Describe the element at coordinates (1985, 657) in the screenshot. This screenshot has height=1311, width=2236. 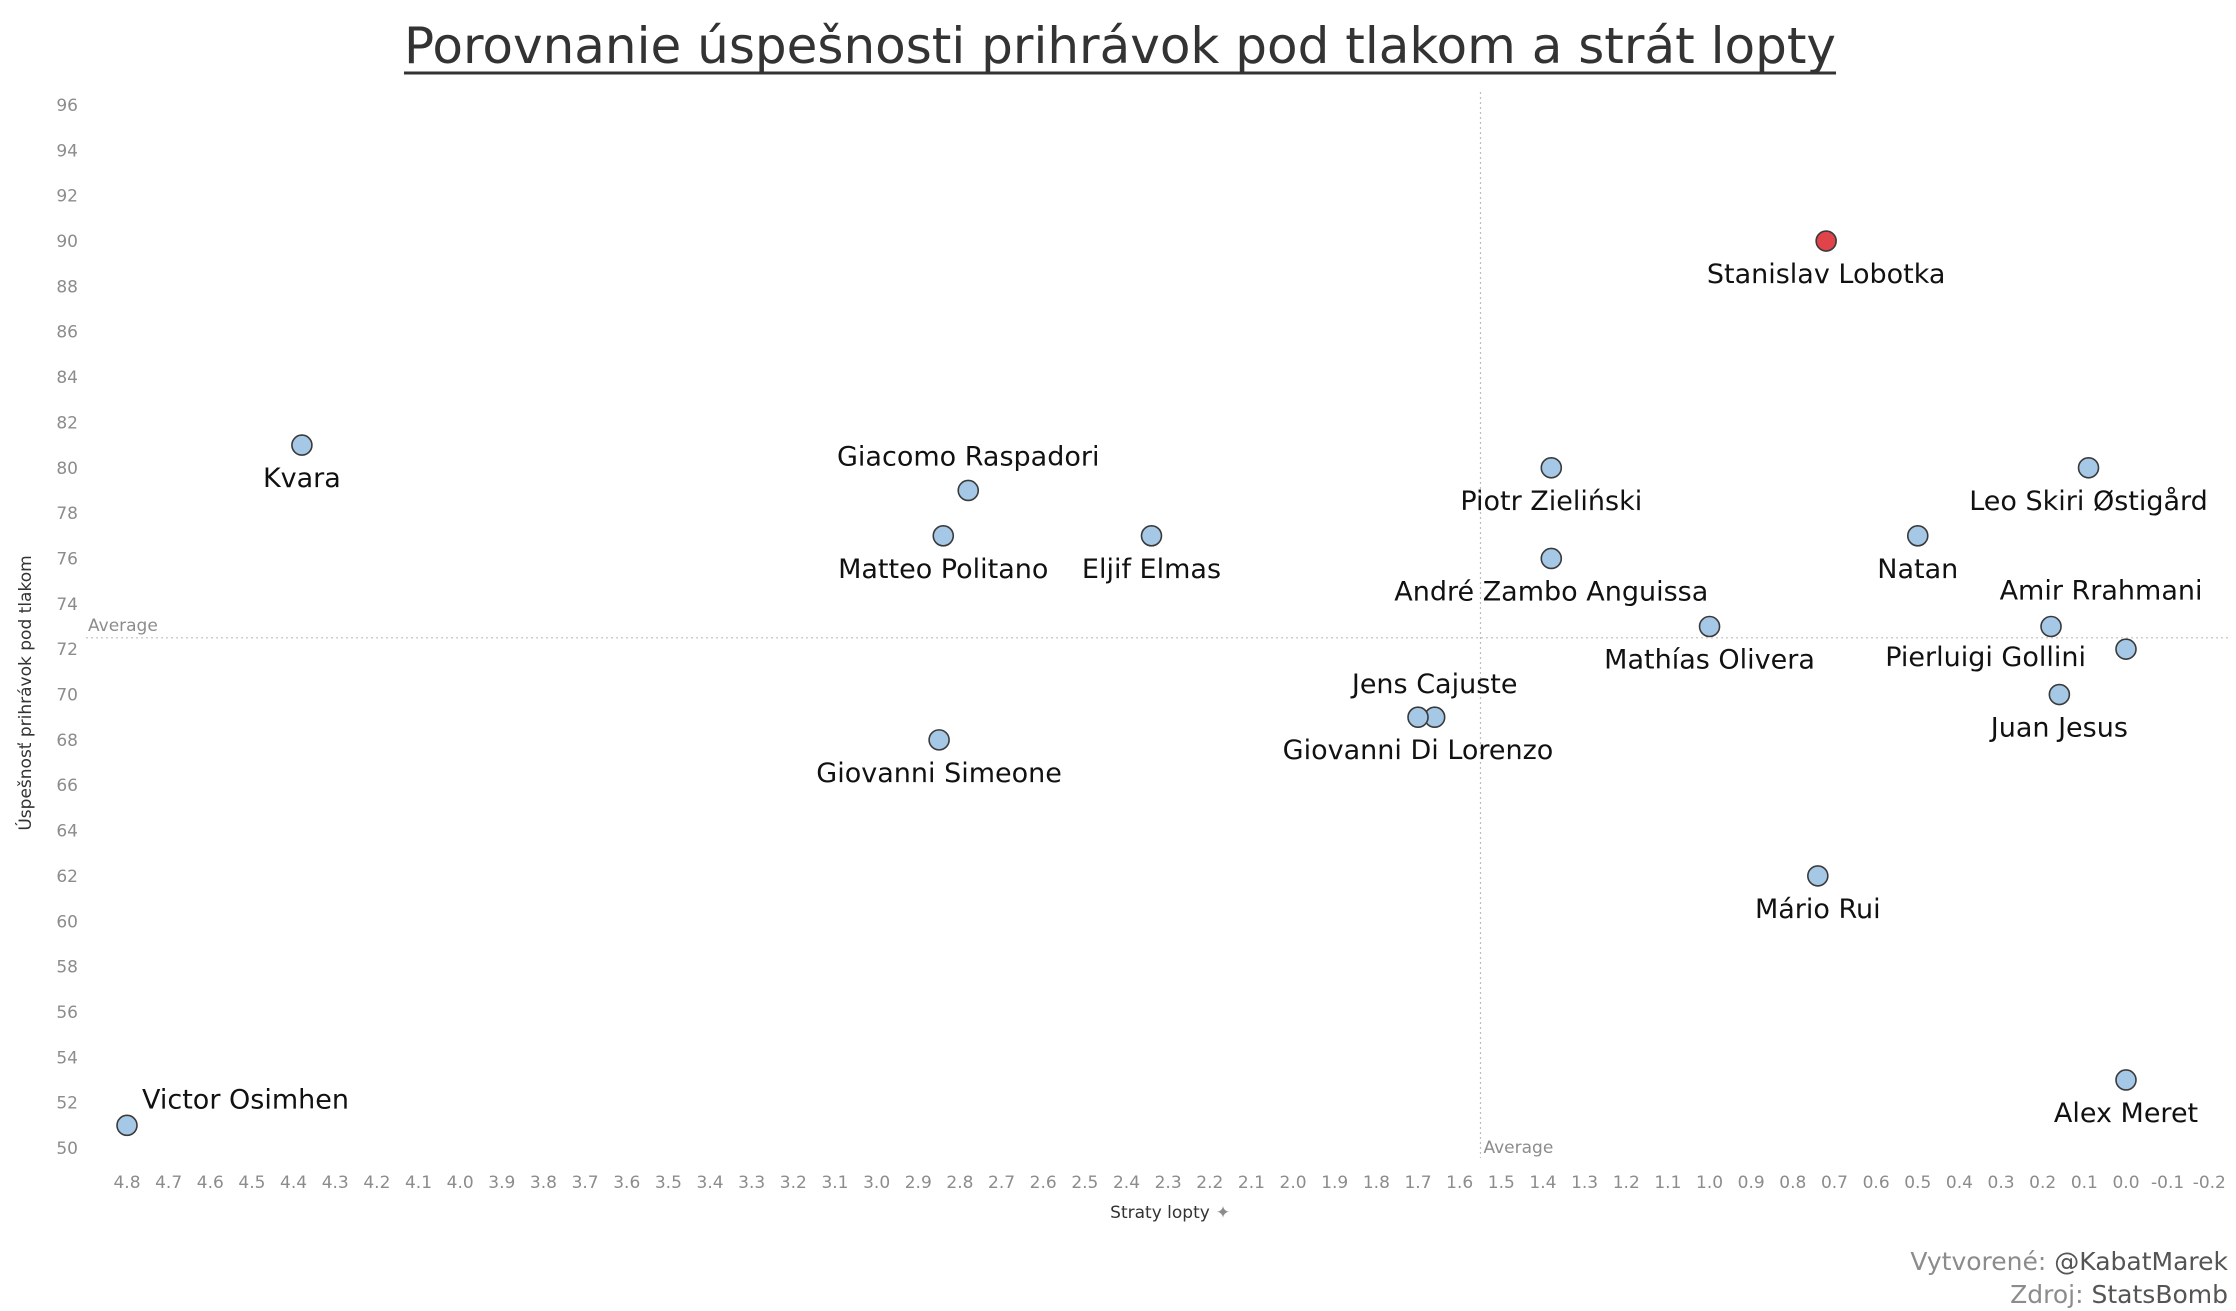
I see `point-label: Pierluigi Gollini` at that location.